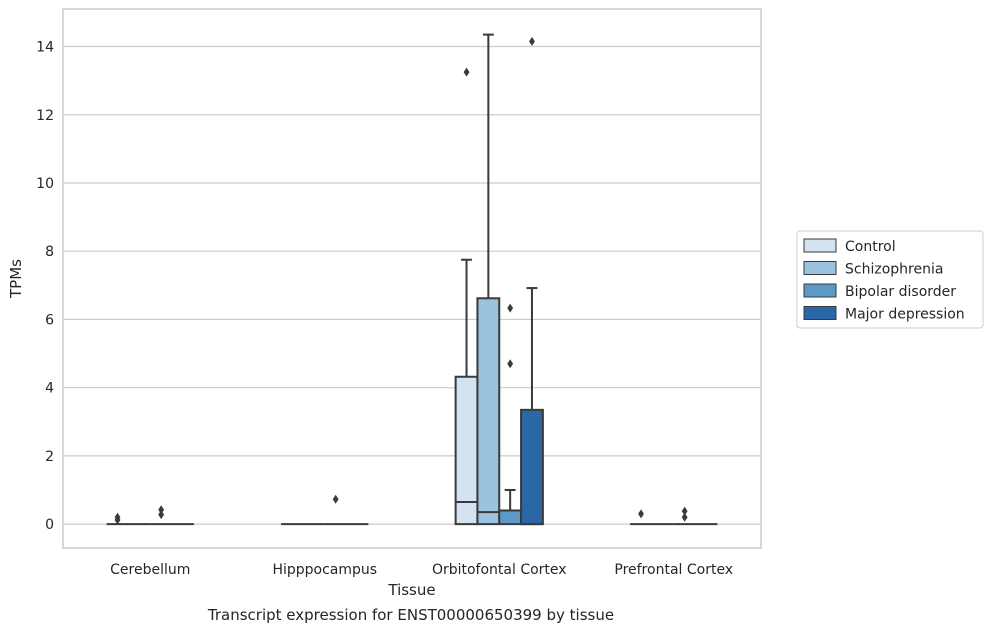  What do you see at coordinates (870, 247) in the screenshot?
I see `legend-label: Control` at bounding box center [870, 247].